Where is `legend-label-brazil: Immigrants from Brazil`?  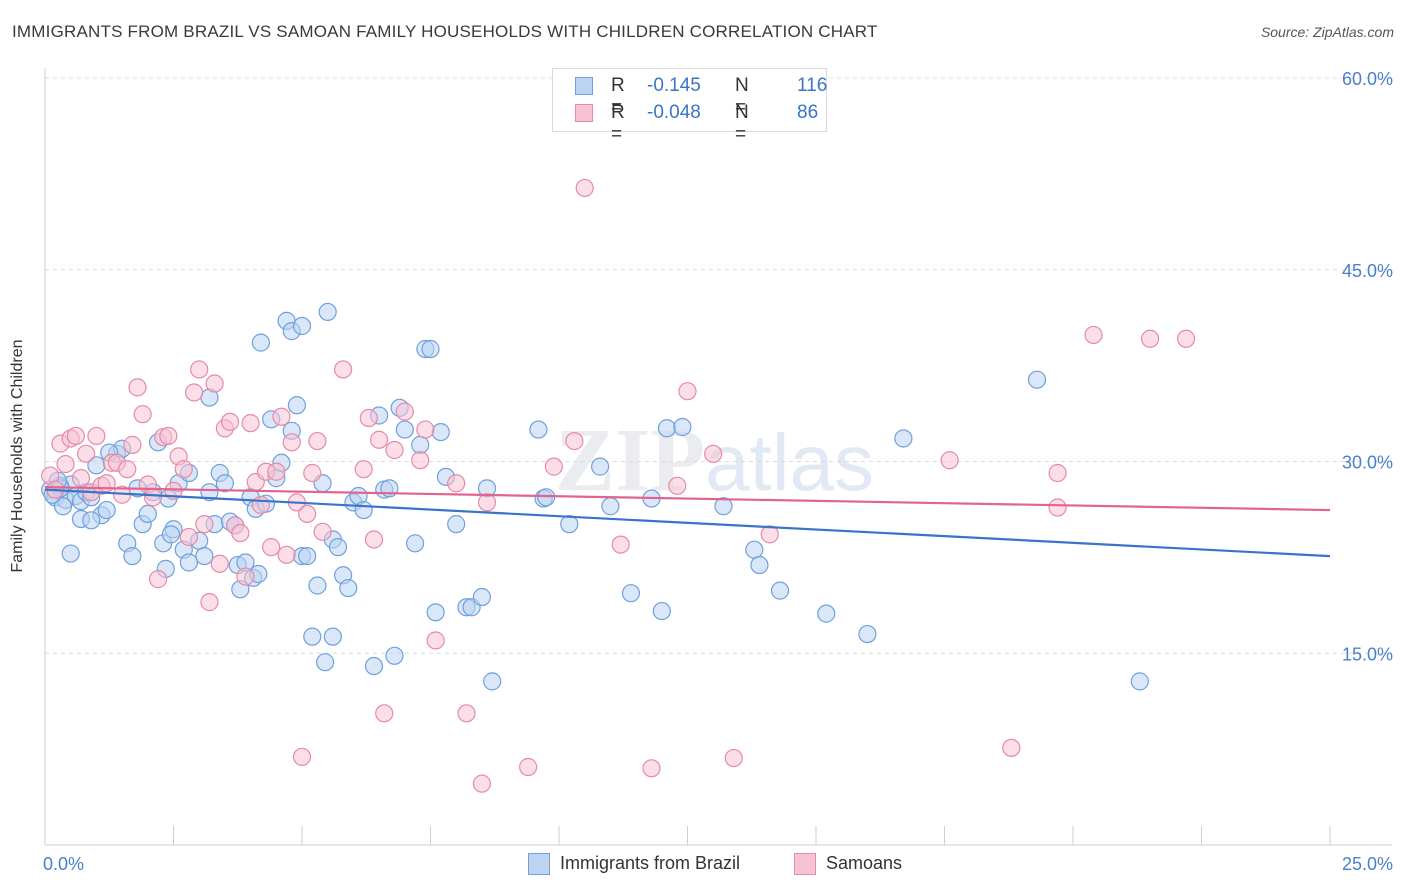
legend-label-brazil: Immigrants from Brazil is located at coordinates (650, 863).